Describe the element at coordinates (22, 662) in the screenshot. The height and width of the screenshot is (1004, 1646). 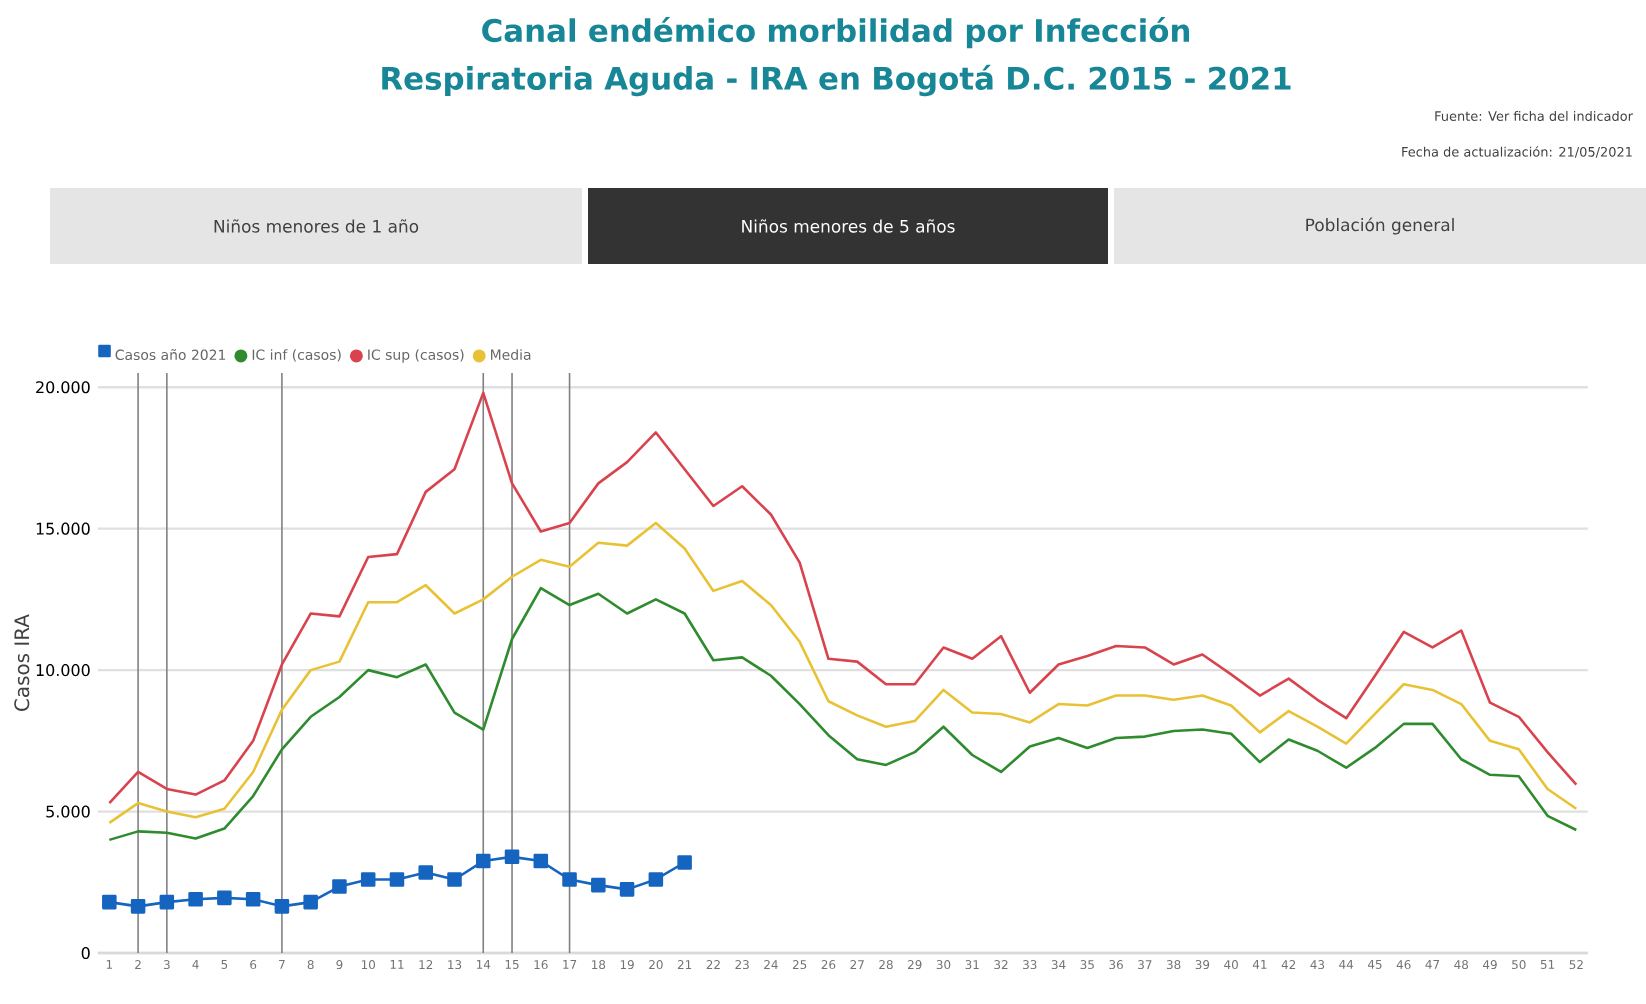
I see `y-axis-title: Casos IRA` at that location.